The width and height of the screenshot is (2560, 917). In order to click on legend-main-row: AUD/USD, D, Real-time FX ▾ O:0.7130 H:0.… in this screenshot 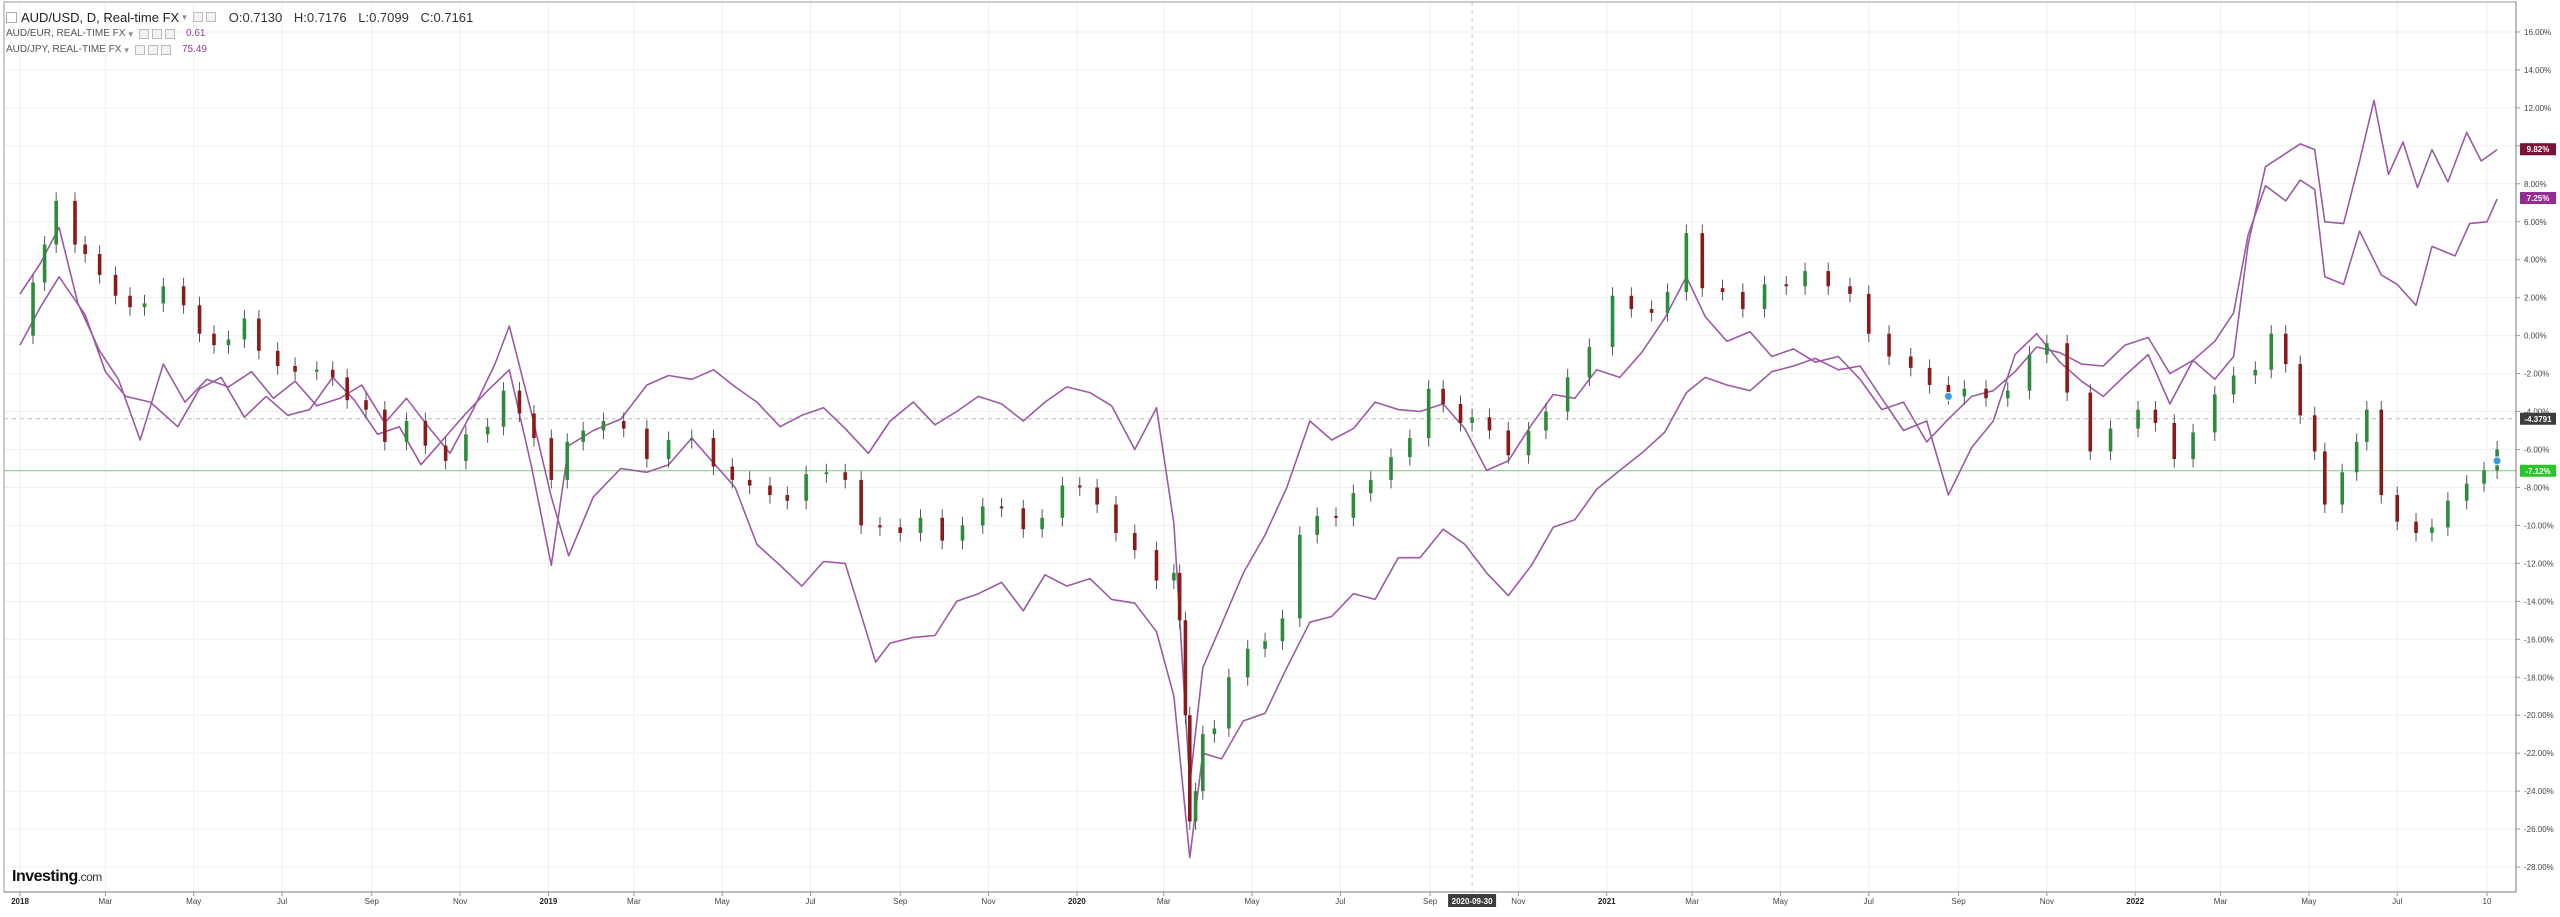, I will do `click(243, 17)`.